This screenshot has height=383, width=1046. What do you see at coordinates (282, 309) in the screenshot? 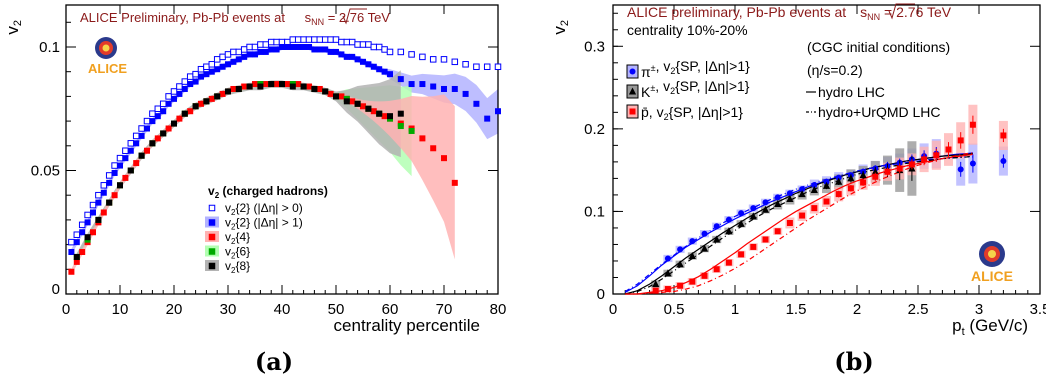
I see `x-tick-label: 40` at bounding box center [282, 309].